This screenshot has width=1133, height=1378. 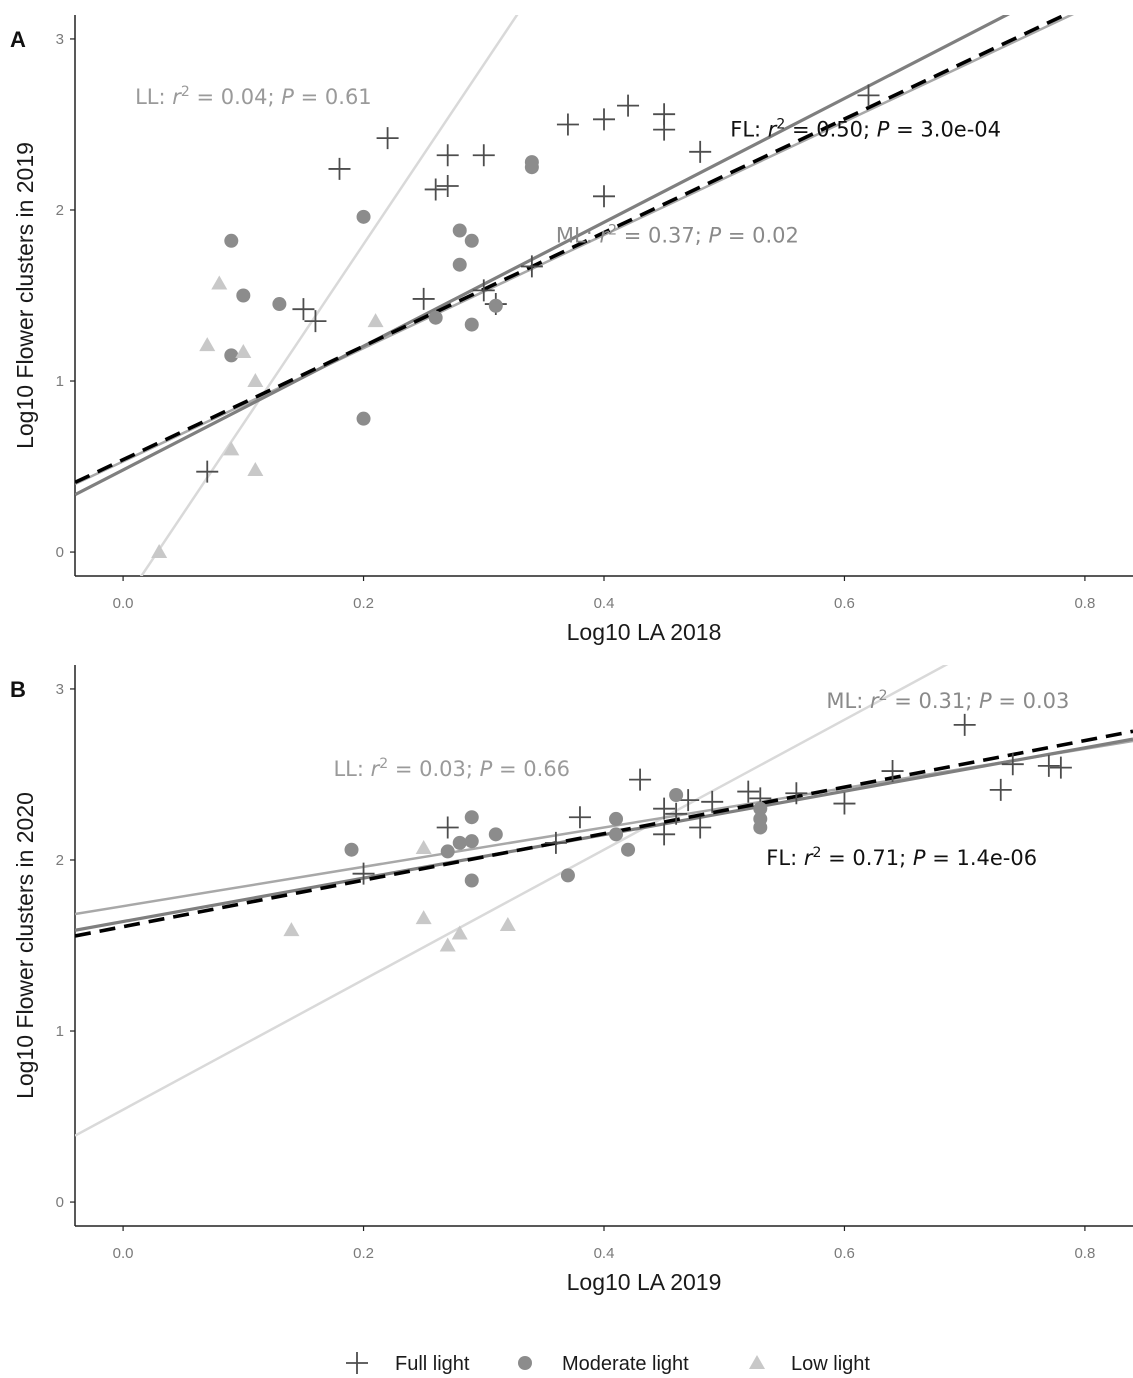 I want to click on x-tick-label: 0.0, so click(x=123, y=1253).